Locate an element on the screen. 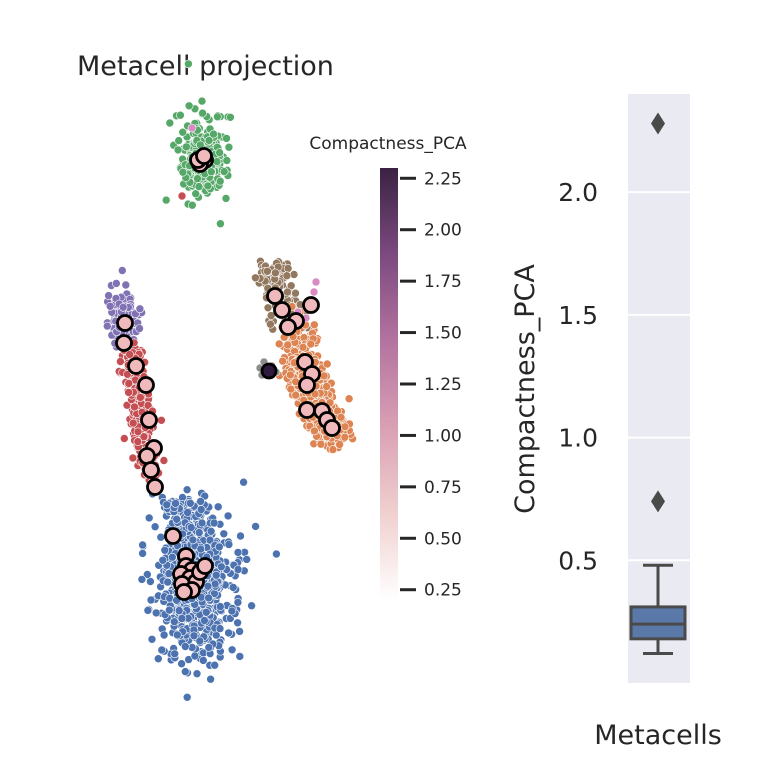  colorbar-tick-label: 1.25 is located at coordinates (443, 385).